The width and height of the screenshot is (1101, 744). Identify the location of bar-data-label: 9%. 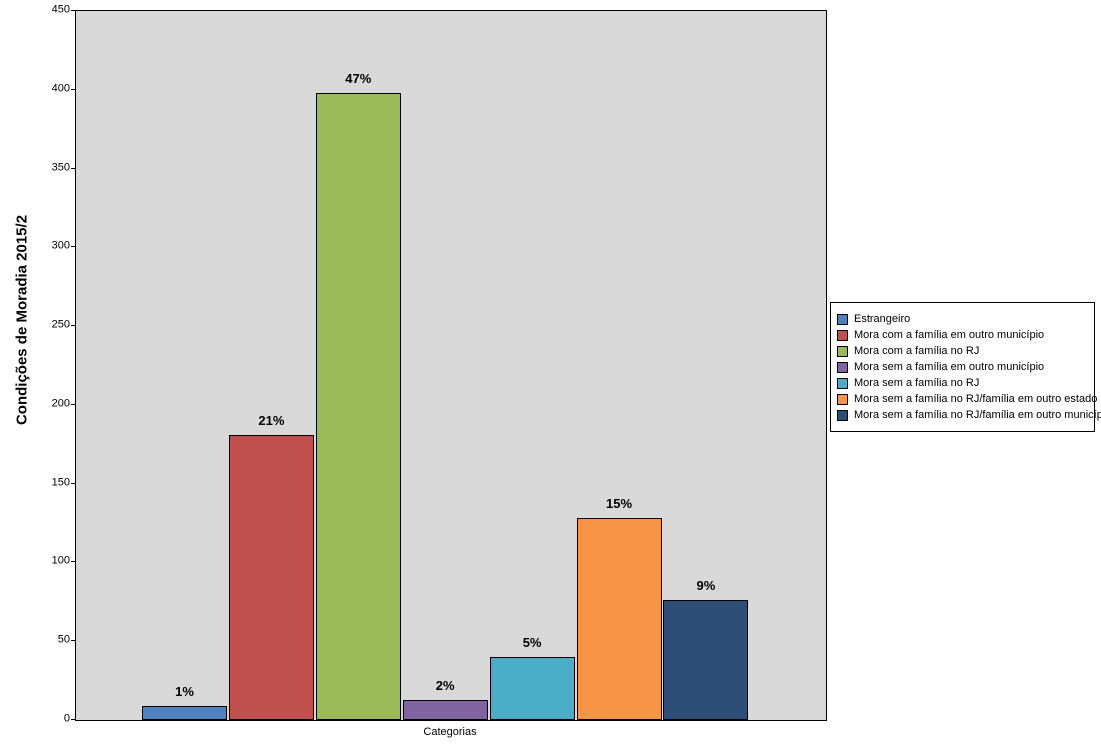
(706, 586).